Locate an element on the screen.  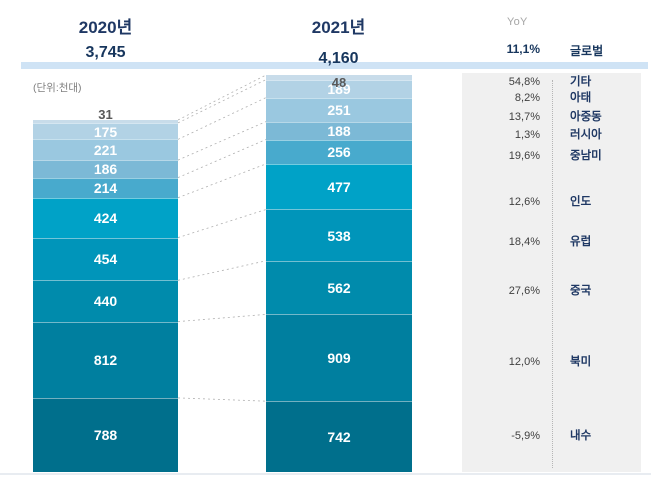
segment-value-africa-middle-east: 221 is located at coordinates (105, 150).